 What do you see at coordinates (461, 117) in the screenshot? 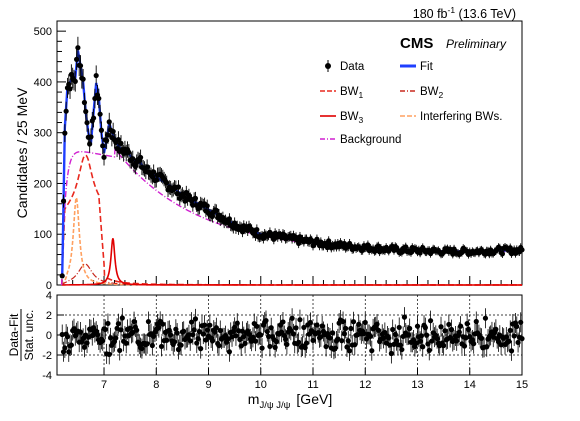
I see `legend-interfering-label: Interfering BWs.` at bounding box center [461, 117].